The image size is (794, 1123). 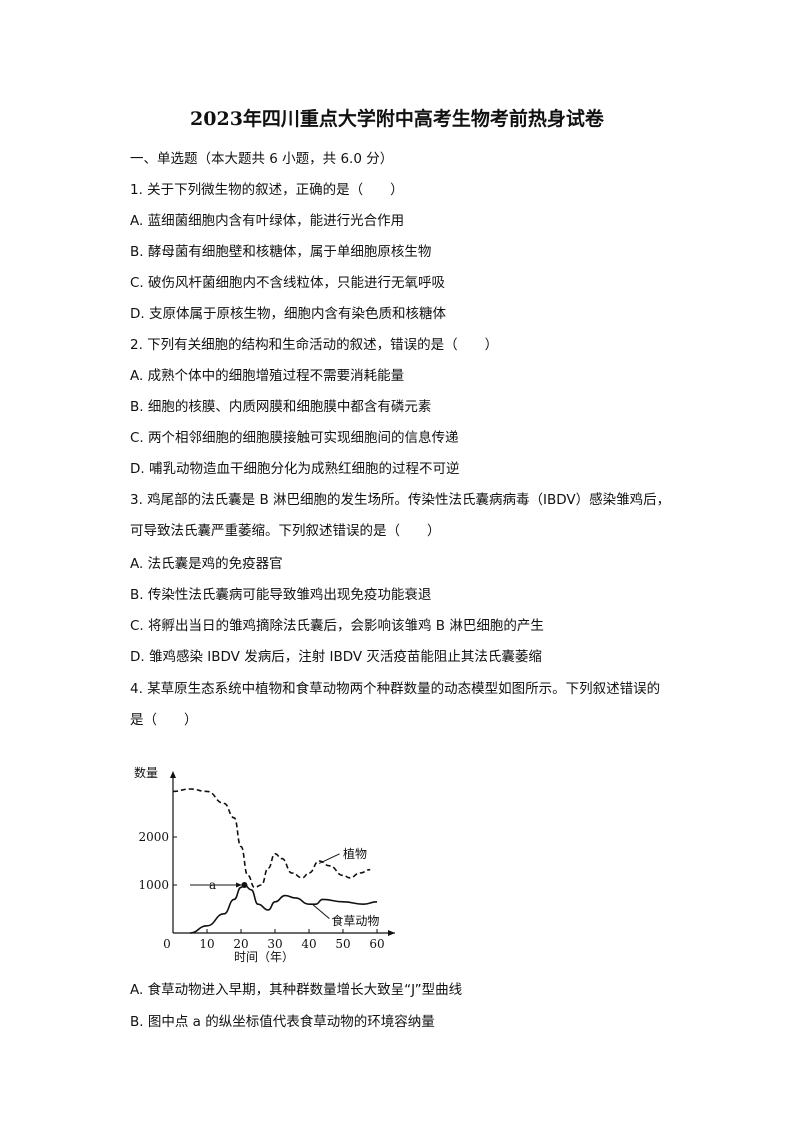 What do you see at coordinates (329, 858) in the screenshot?
I see `plant-leader` at bounding box center [329, 858].